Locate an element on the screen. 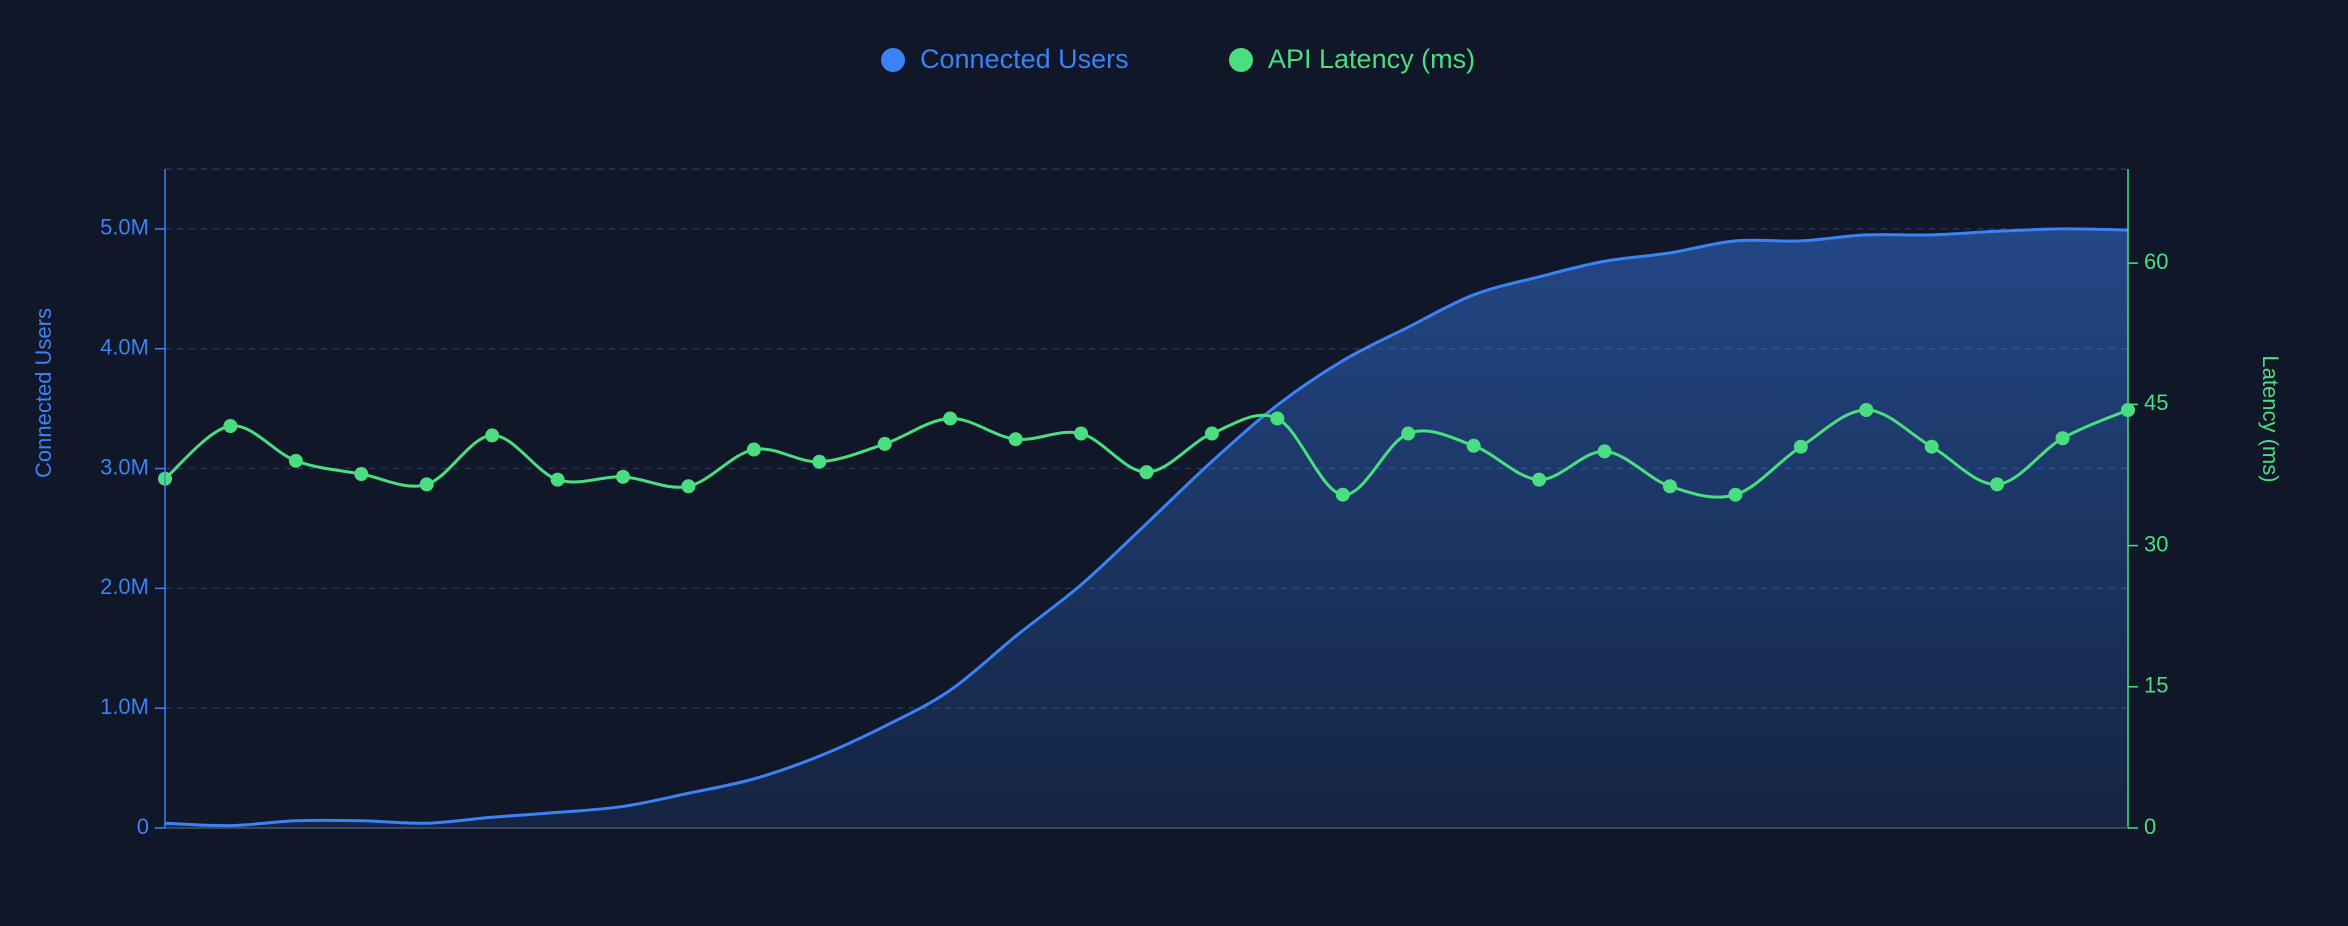 This screenshot has height=926, width=2348. y-tick-label: 4.0M is located at coordinates (124, 347).